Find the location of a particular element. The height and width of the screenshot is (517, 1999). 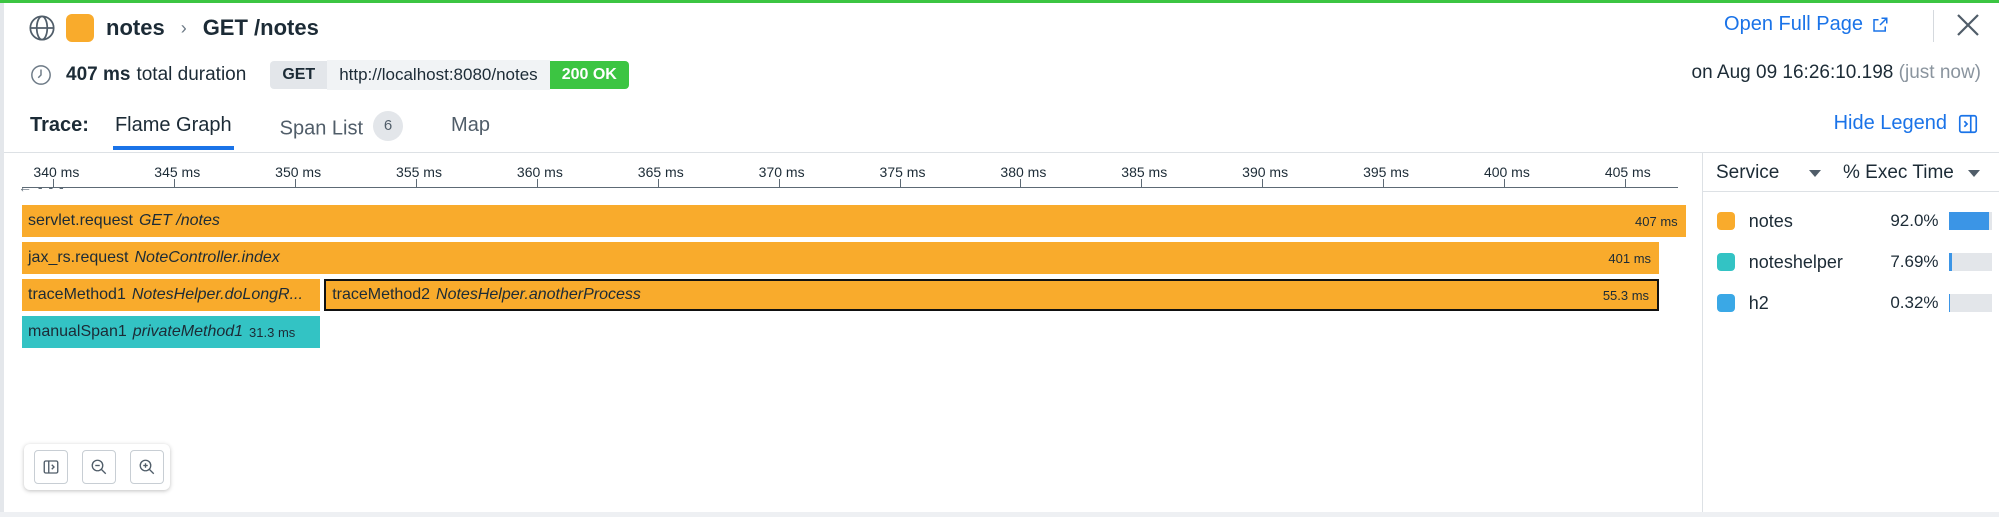

span-count-badge: 6 is located at coordinates (388, 126).